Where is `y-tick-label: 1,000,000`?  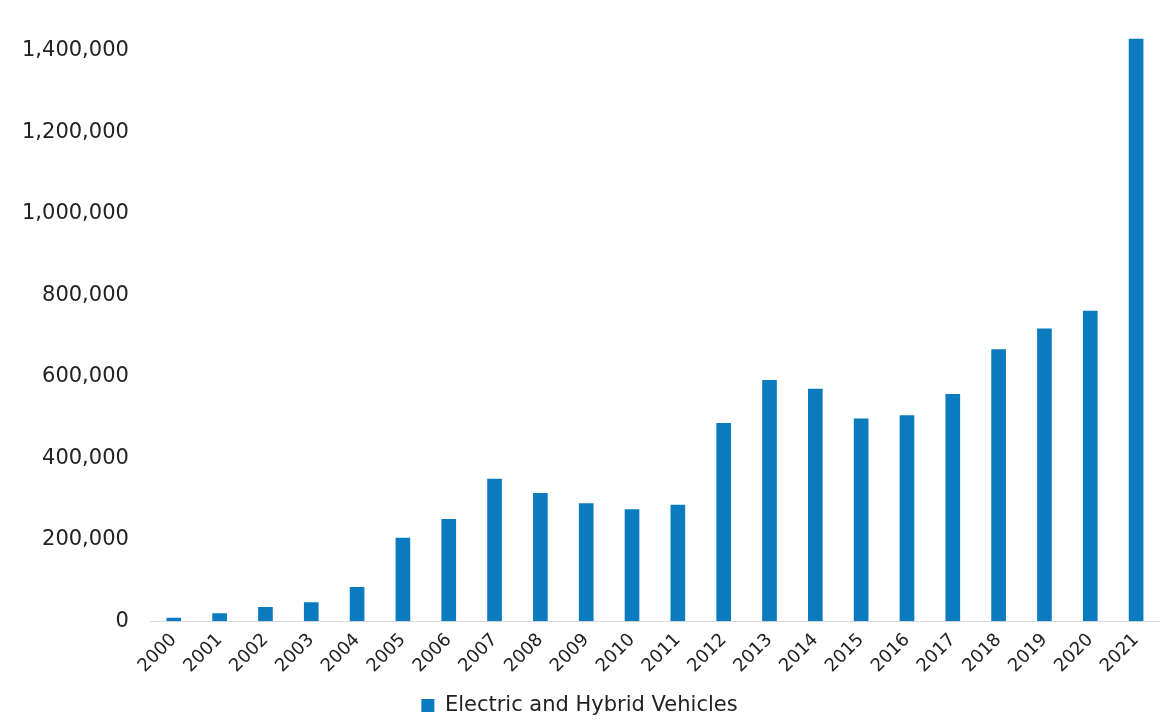
y-tick-label: 1,000,000 is located at coordinates (75, 212).